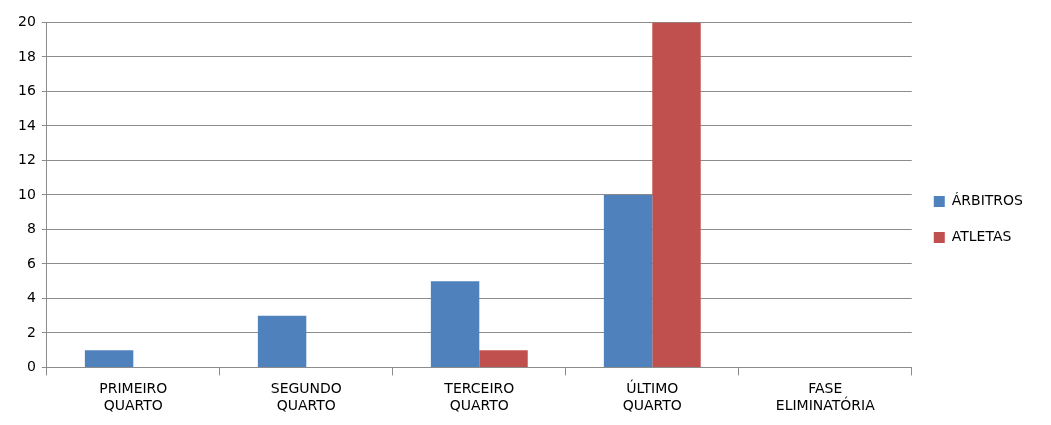 The image size is (1051, 425). Describe the element at coordinates (26, 193) in the screenshot. I see `y-tick-label: 10` at that location.